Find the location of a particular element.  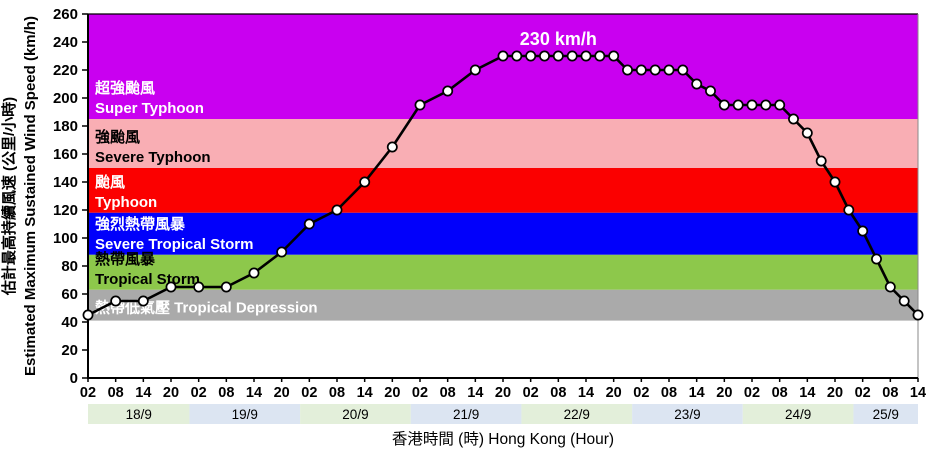

y-tick-label: 120 is located at coordinates (65, 210).